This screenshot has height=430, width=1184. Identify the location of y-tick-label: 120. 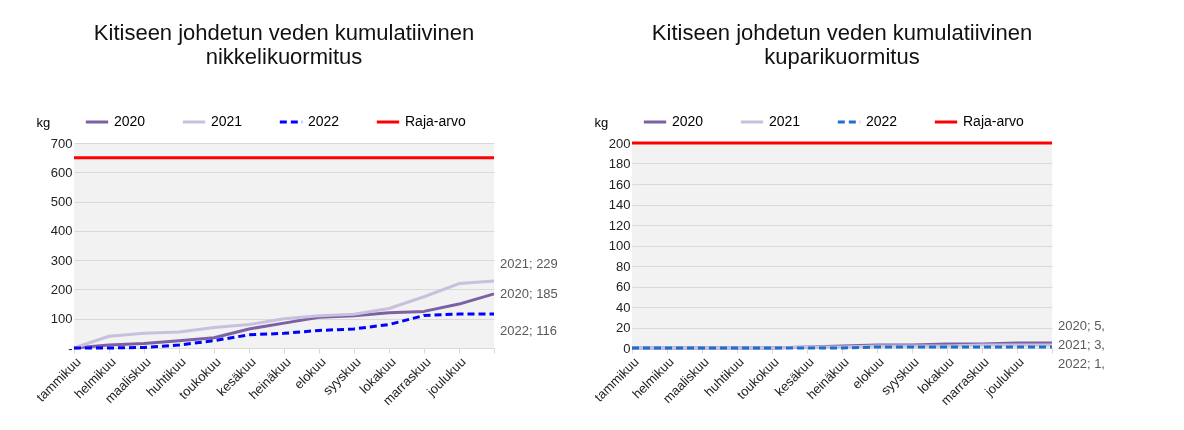
(619, 225).